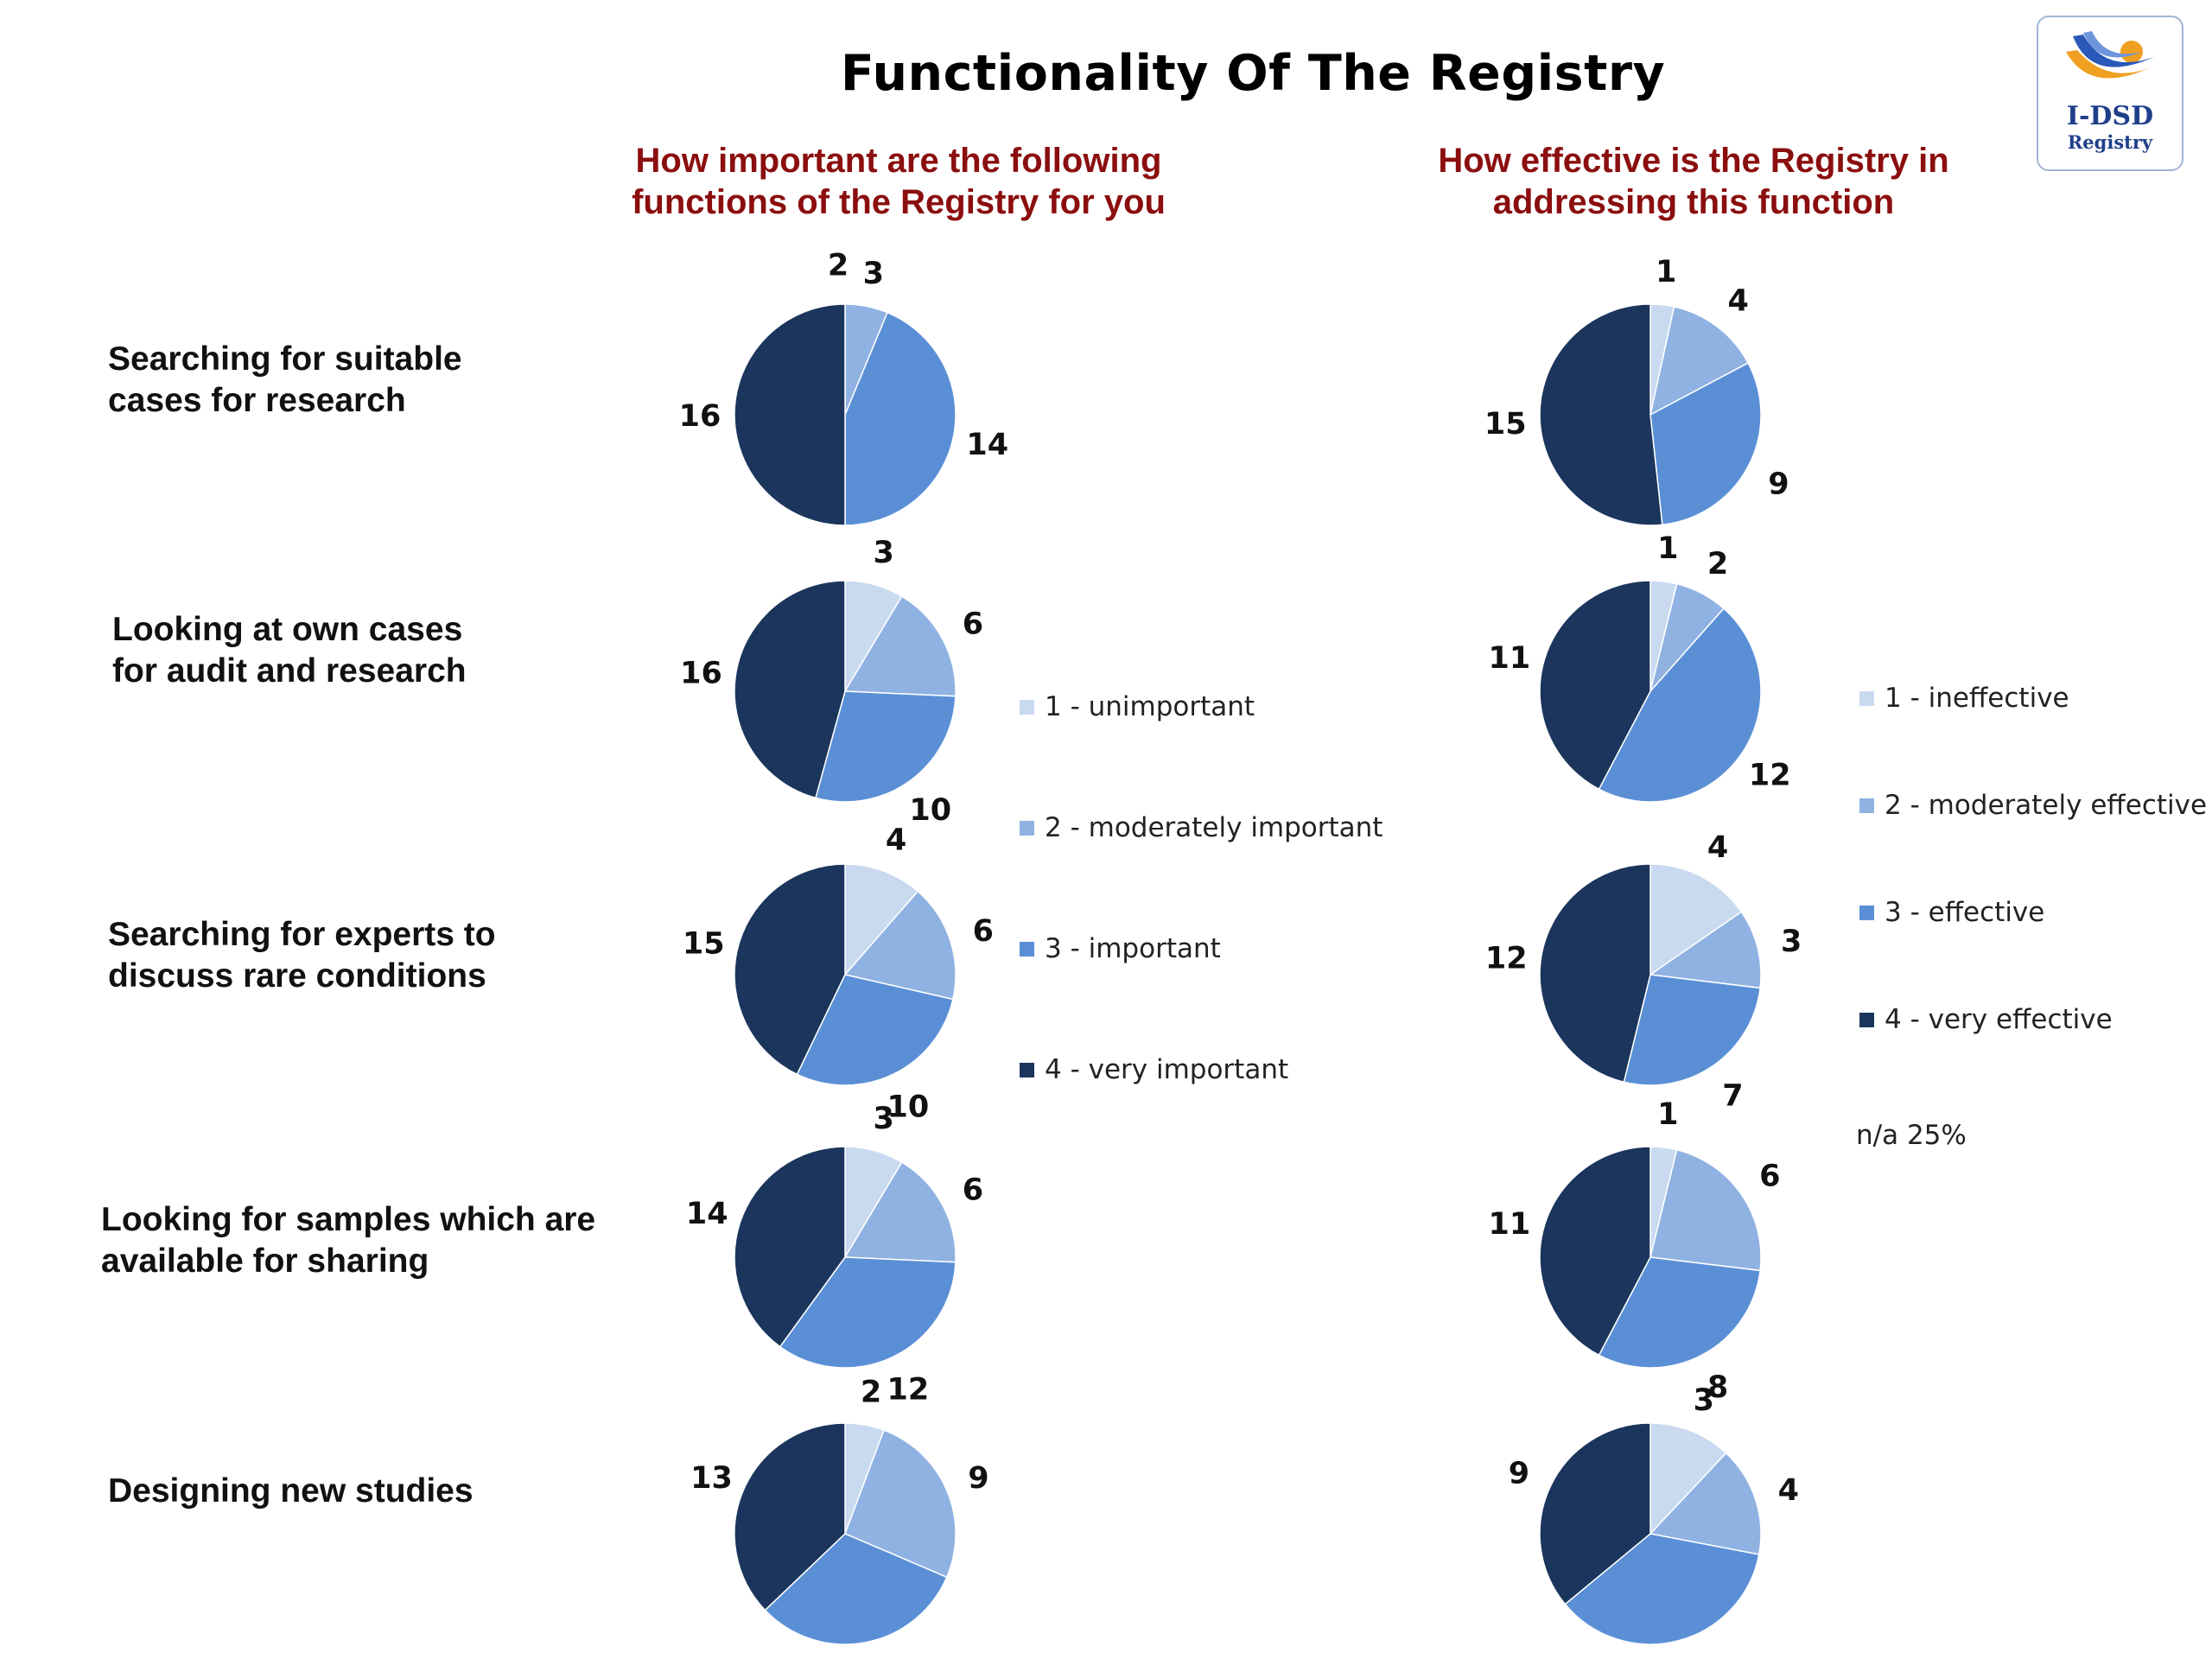  What do you see at coordinates (1643, 971) in the screenshot?
I see `pie-chart: 4 3 7 12` at bounding box center [1643, 971].